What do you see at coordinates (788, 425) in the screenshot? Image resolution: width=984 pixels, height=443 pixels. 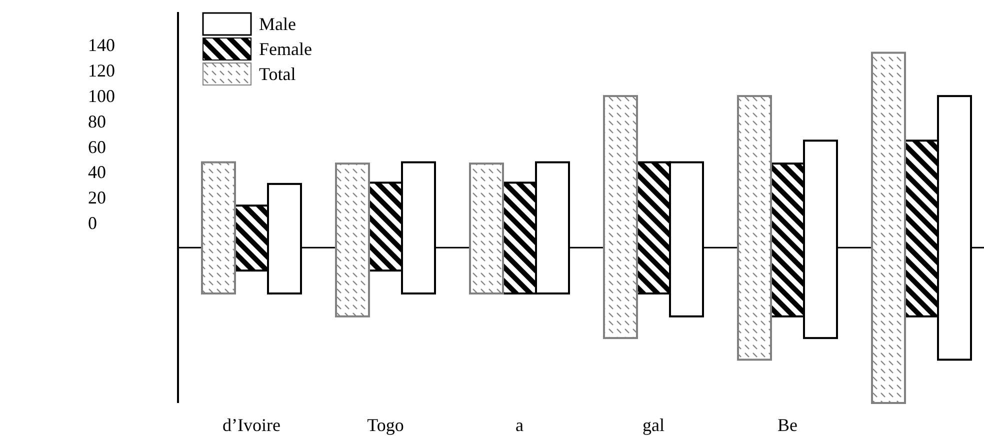 I see `x-tick-label: Be` at bounding box center [788, 425].